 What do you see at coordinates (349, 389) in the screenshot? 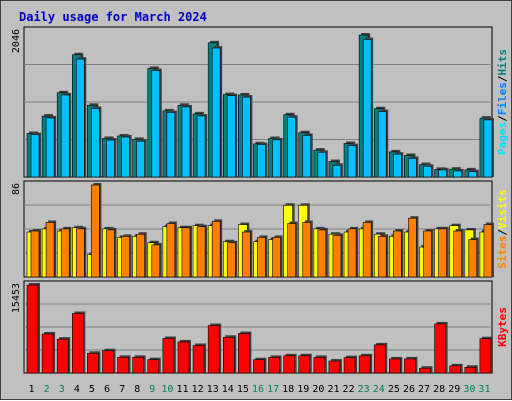
I see `x-tick-label: 22` at bounding box center [349, 389].